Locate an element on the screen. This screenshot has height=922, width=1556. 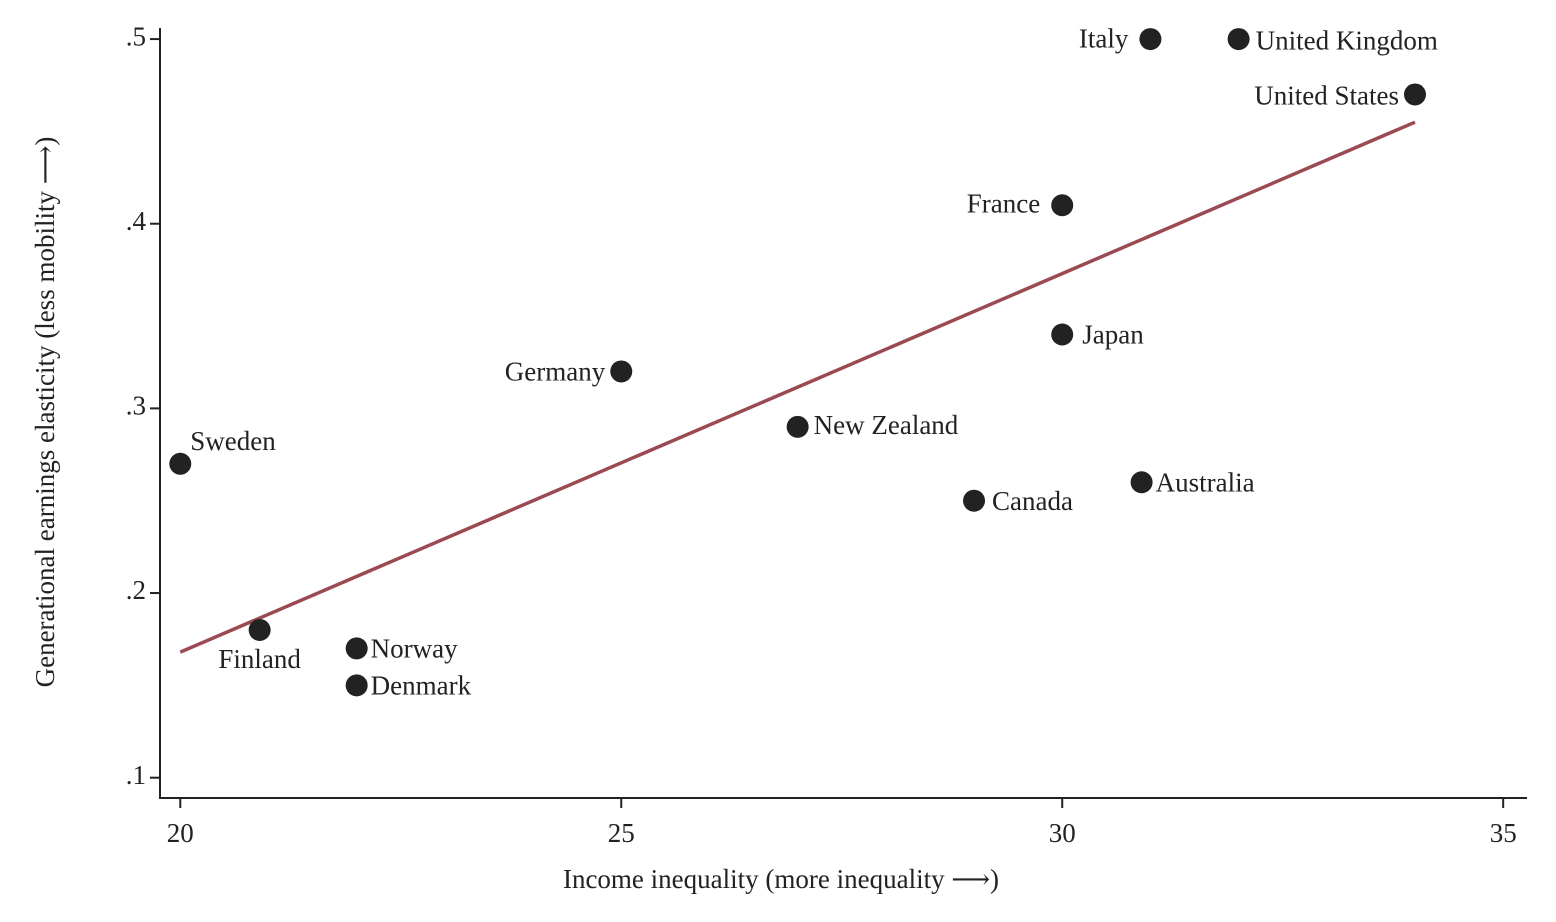
point-label: Norway is located at coordinates (414, 649).